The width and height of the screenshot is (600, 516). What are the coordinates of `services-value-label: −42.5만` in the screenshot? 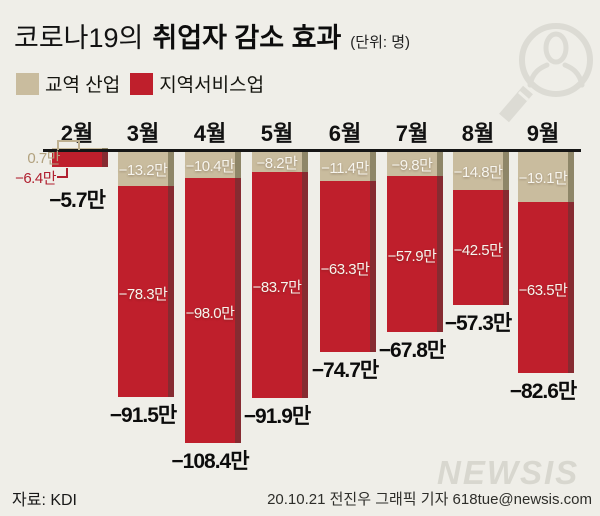 It's located at (478, 250).